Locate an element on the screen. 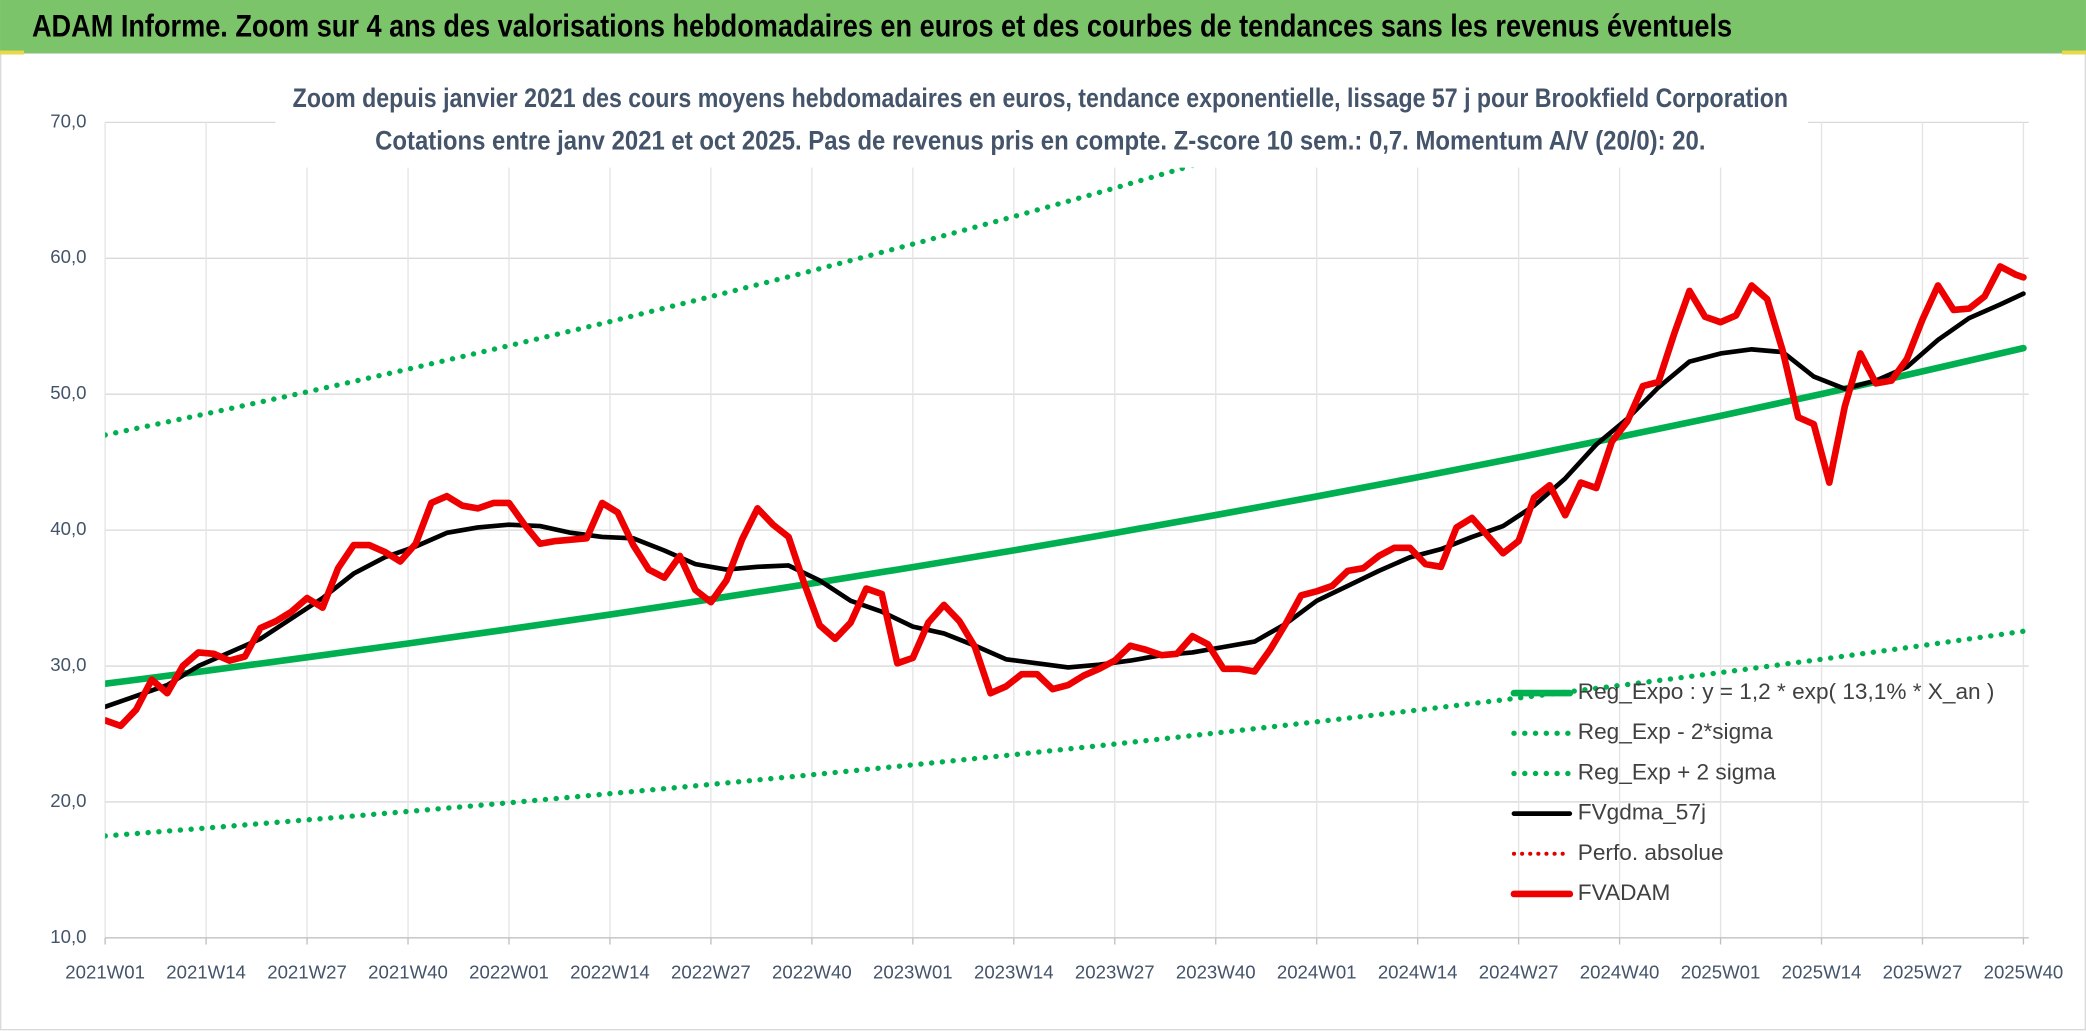  x-tick-label: 2024W14 is located at coordinates (1418, 972).